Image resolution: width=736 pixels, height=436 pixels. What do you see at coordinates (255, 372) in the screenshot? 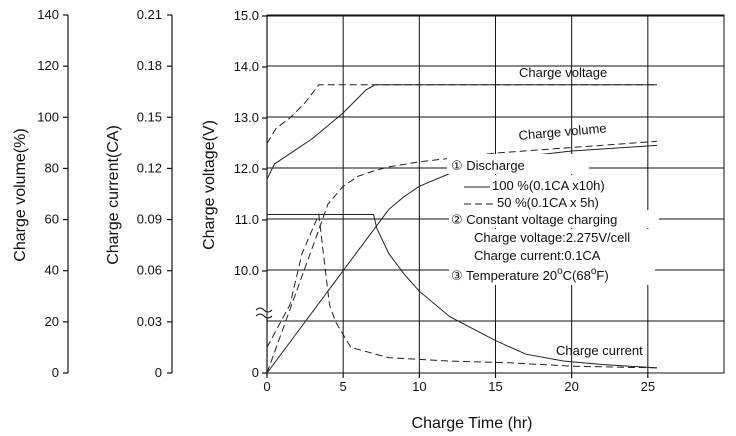
I see `voltage-tick-label: 0` at bounding box center [255, 372].